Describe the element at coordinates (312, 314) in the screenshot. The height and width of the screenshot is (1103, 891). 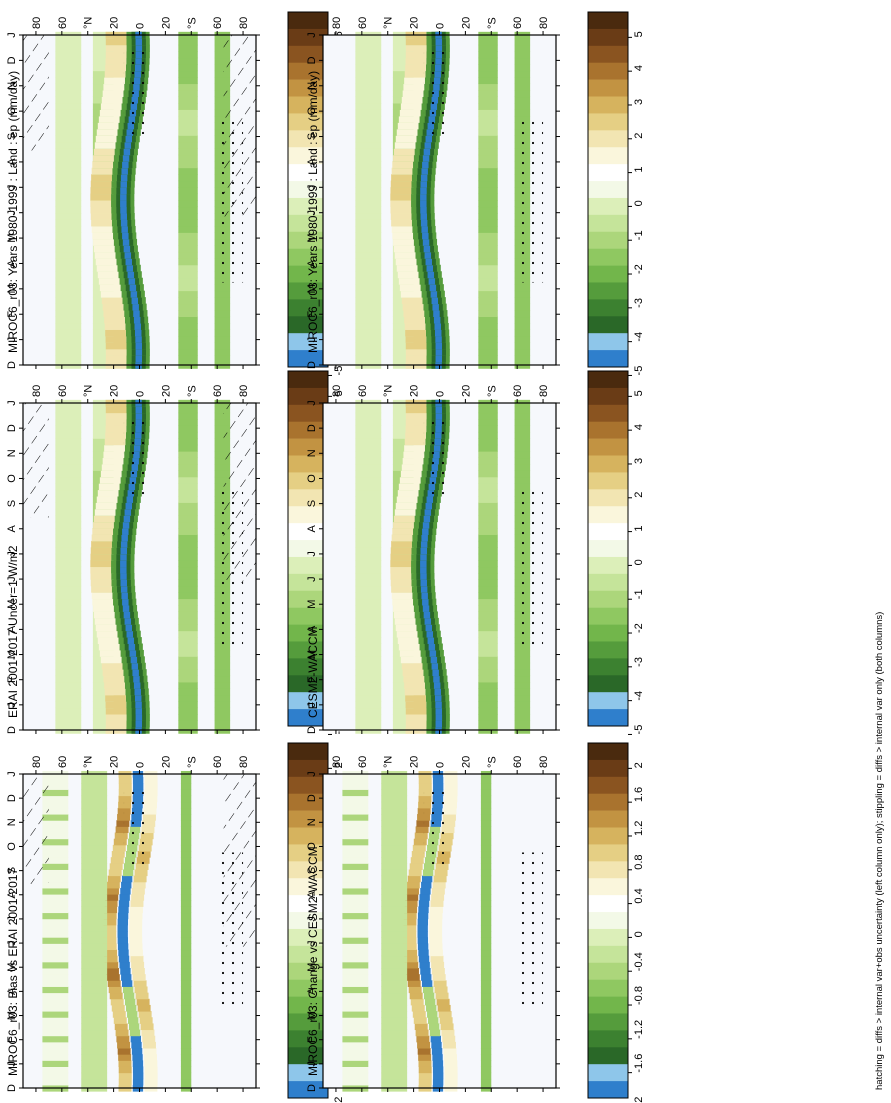
I see `month-tick-label: F` at that location.